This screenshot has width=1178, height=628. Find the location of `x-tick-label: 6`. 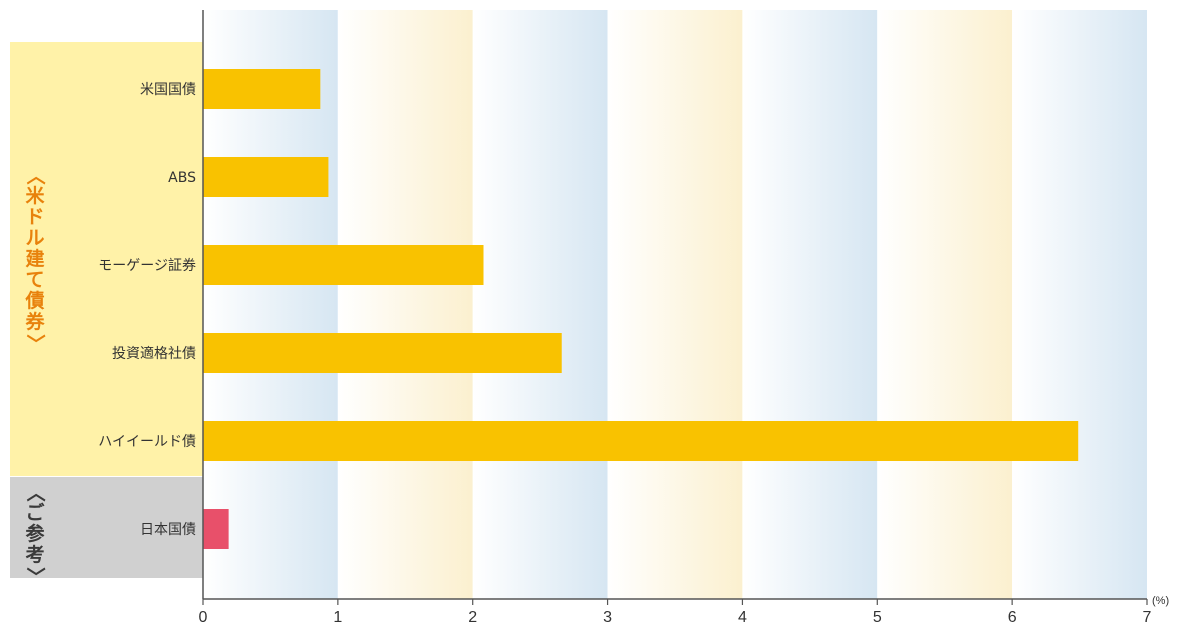

x-tick-label: 6 is located at coordinates (1012, 617).